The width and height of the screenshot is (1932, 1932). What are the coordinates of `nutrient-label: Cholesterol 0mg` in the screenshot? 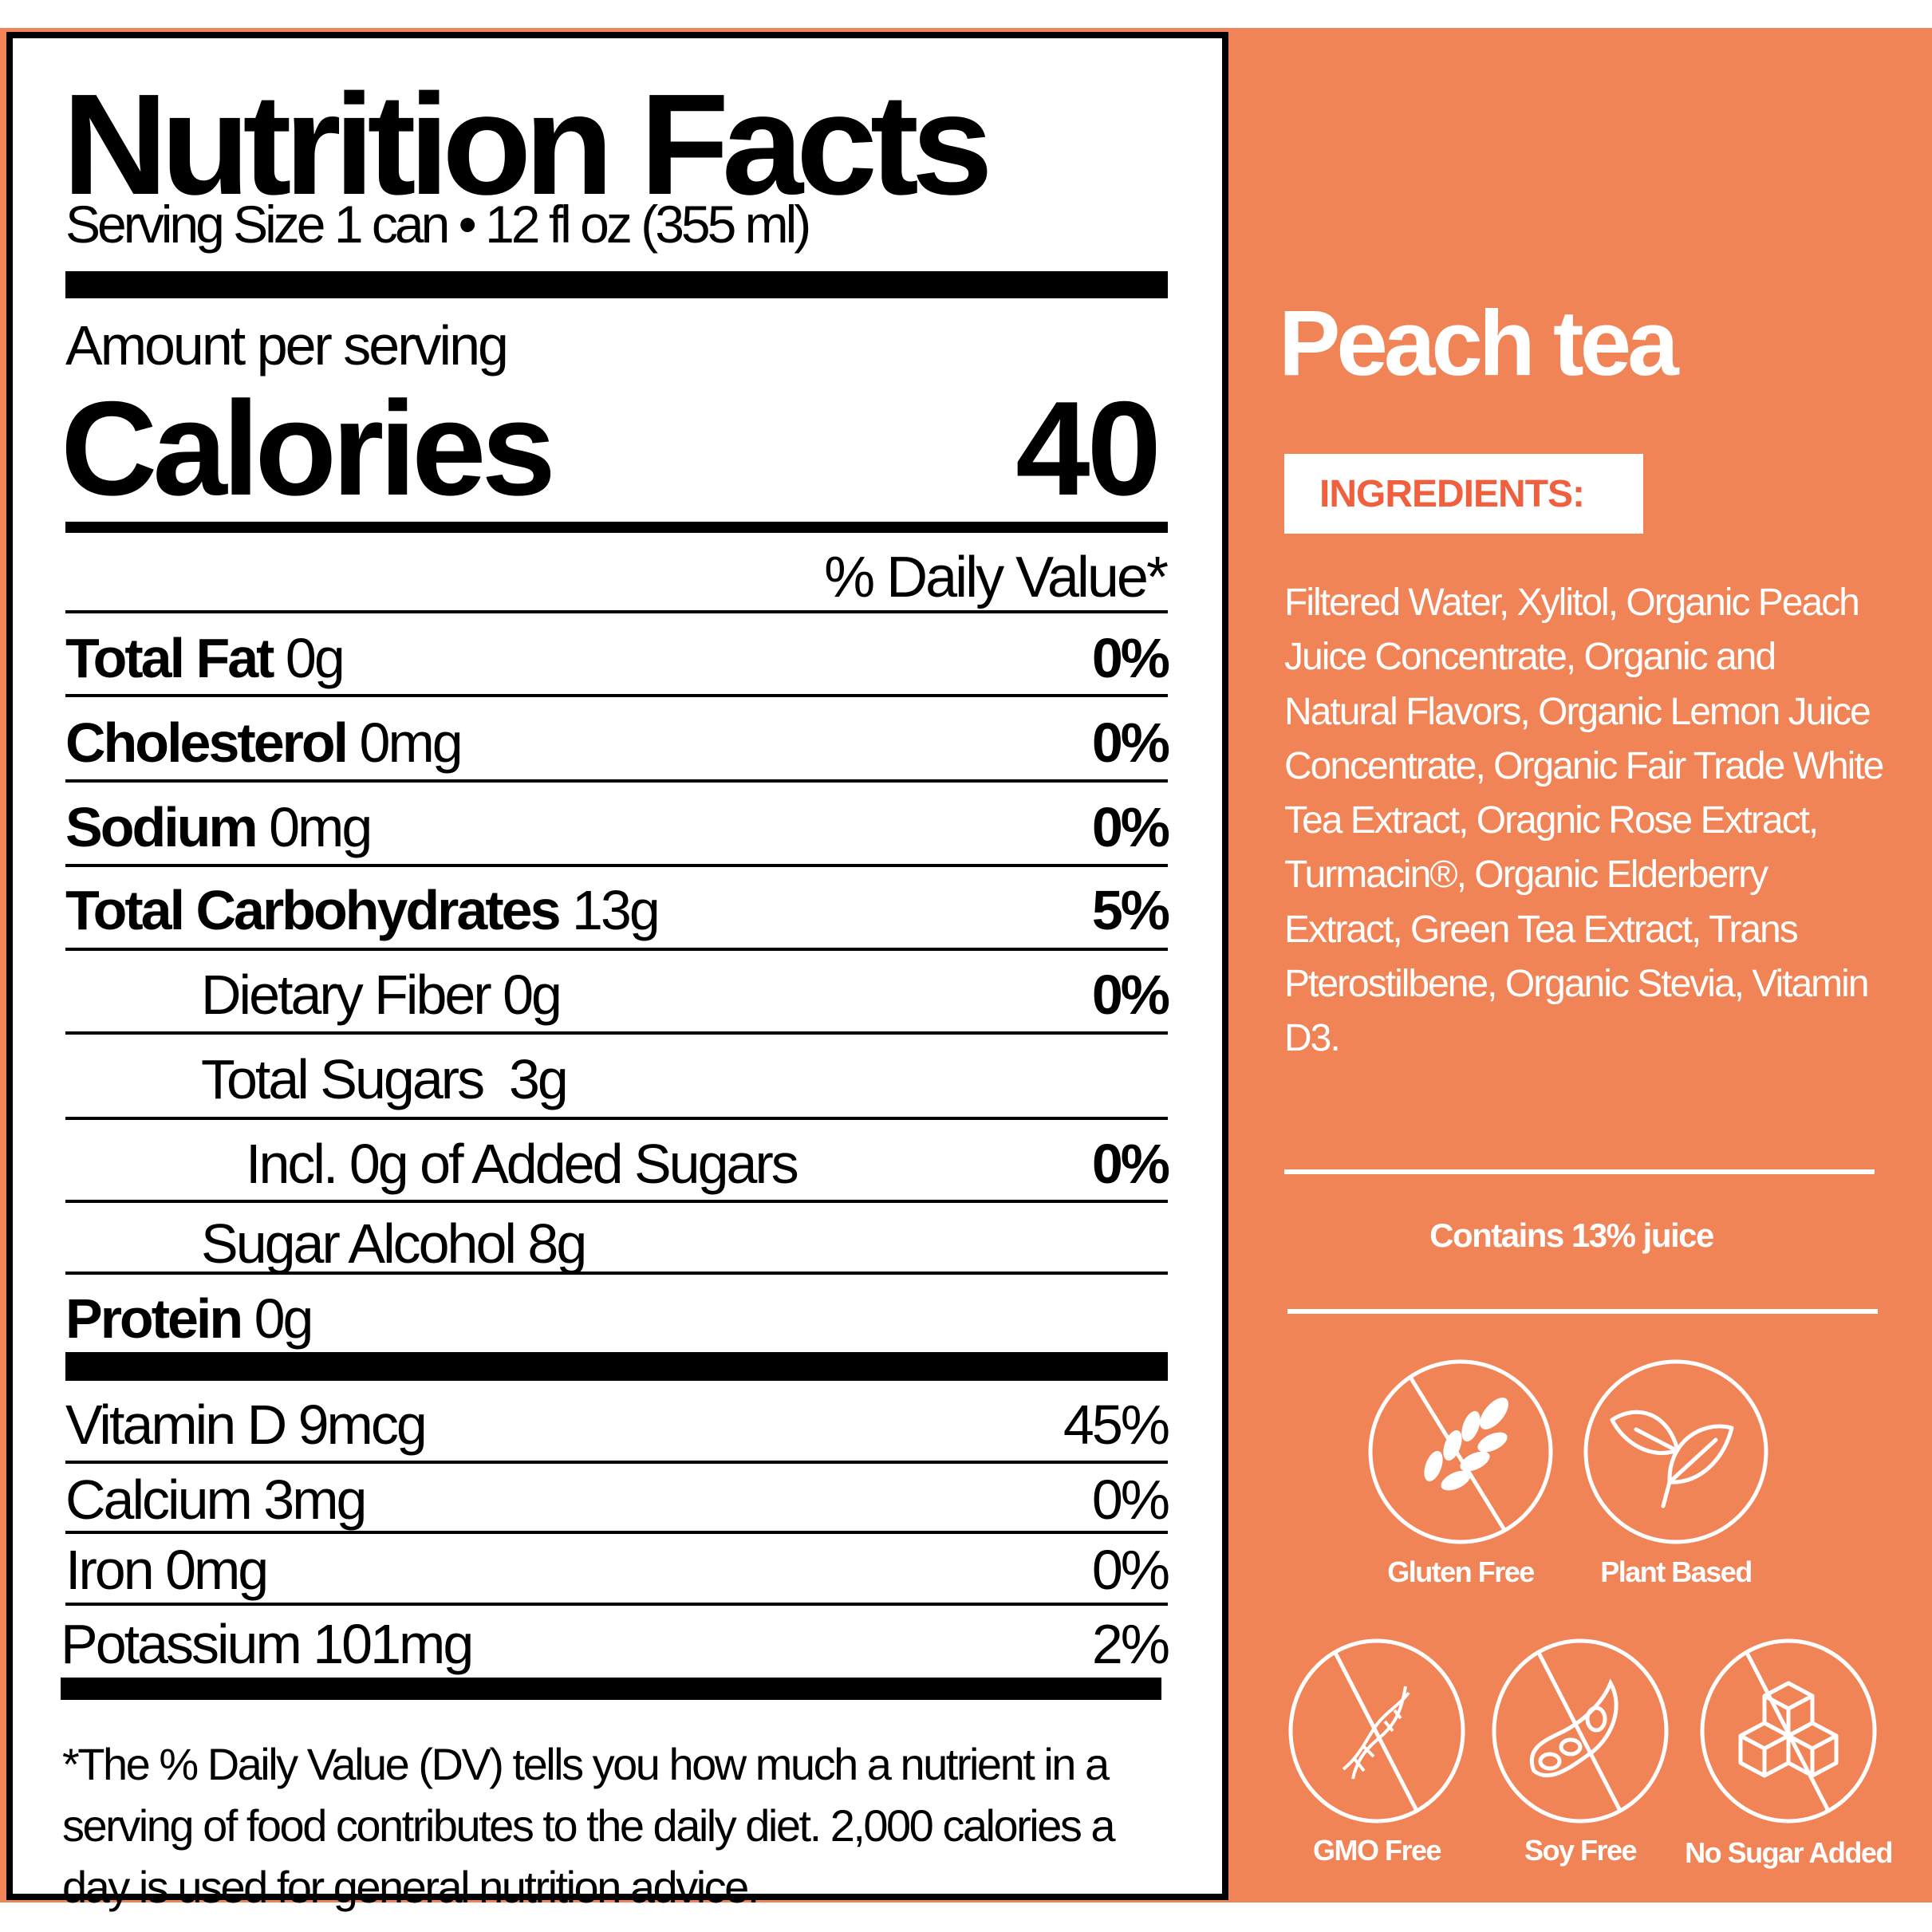 It's located at (264, 743).